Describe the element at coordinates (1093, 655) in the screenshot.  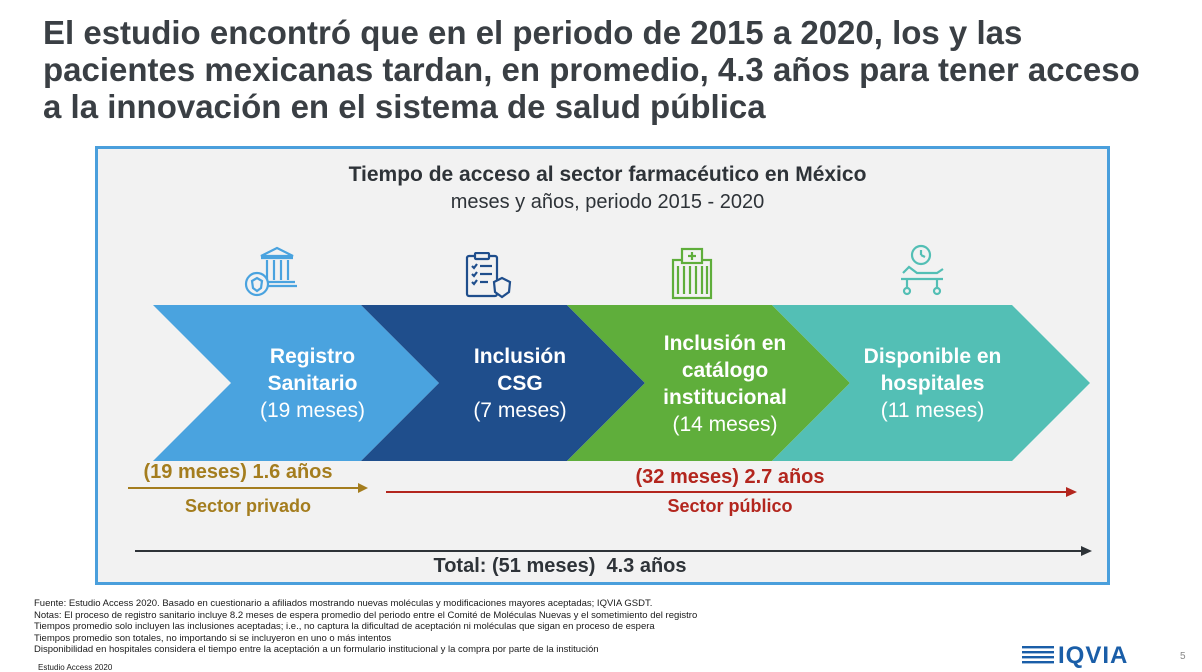
I see `iqvia-logo: IQVIA` at that location.